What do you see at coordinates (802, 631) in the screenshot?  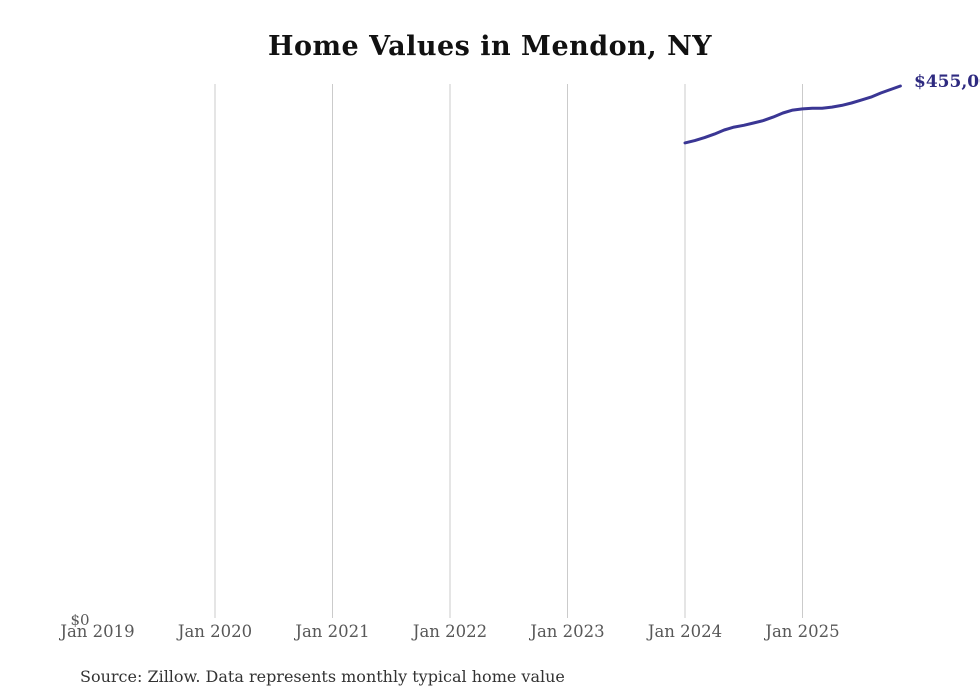 I see `x-axis-label: Jan 2025` at bounding box center [802, 631].